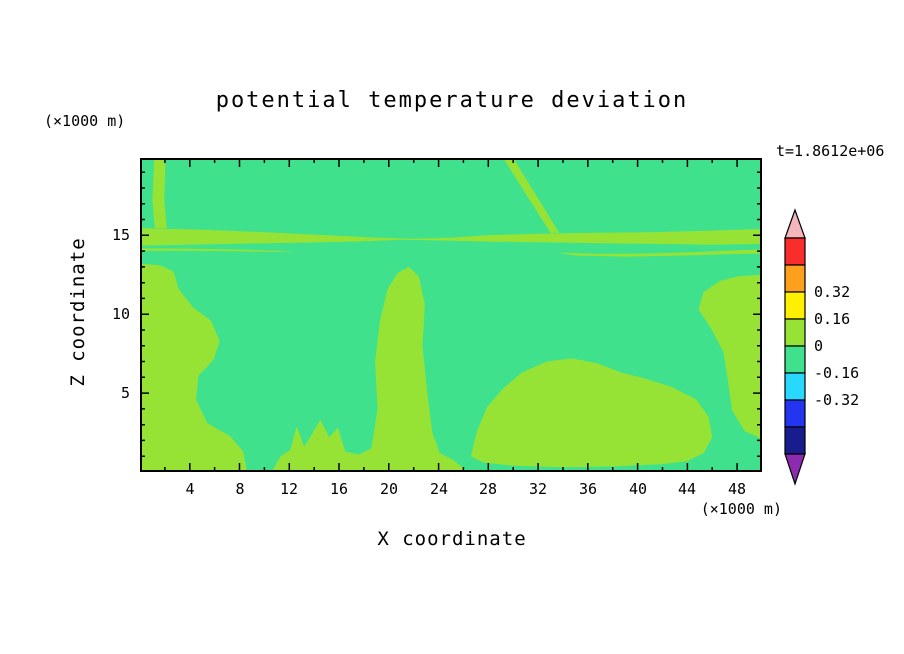  Describe the element at coordinates (439, 489) in the screenshot. I see `x-tick-label: 24` at that location.